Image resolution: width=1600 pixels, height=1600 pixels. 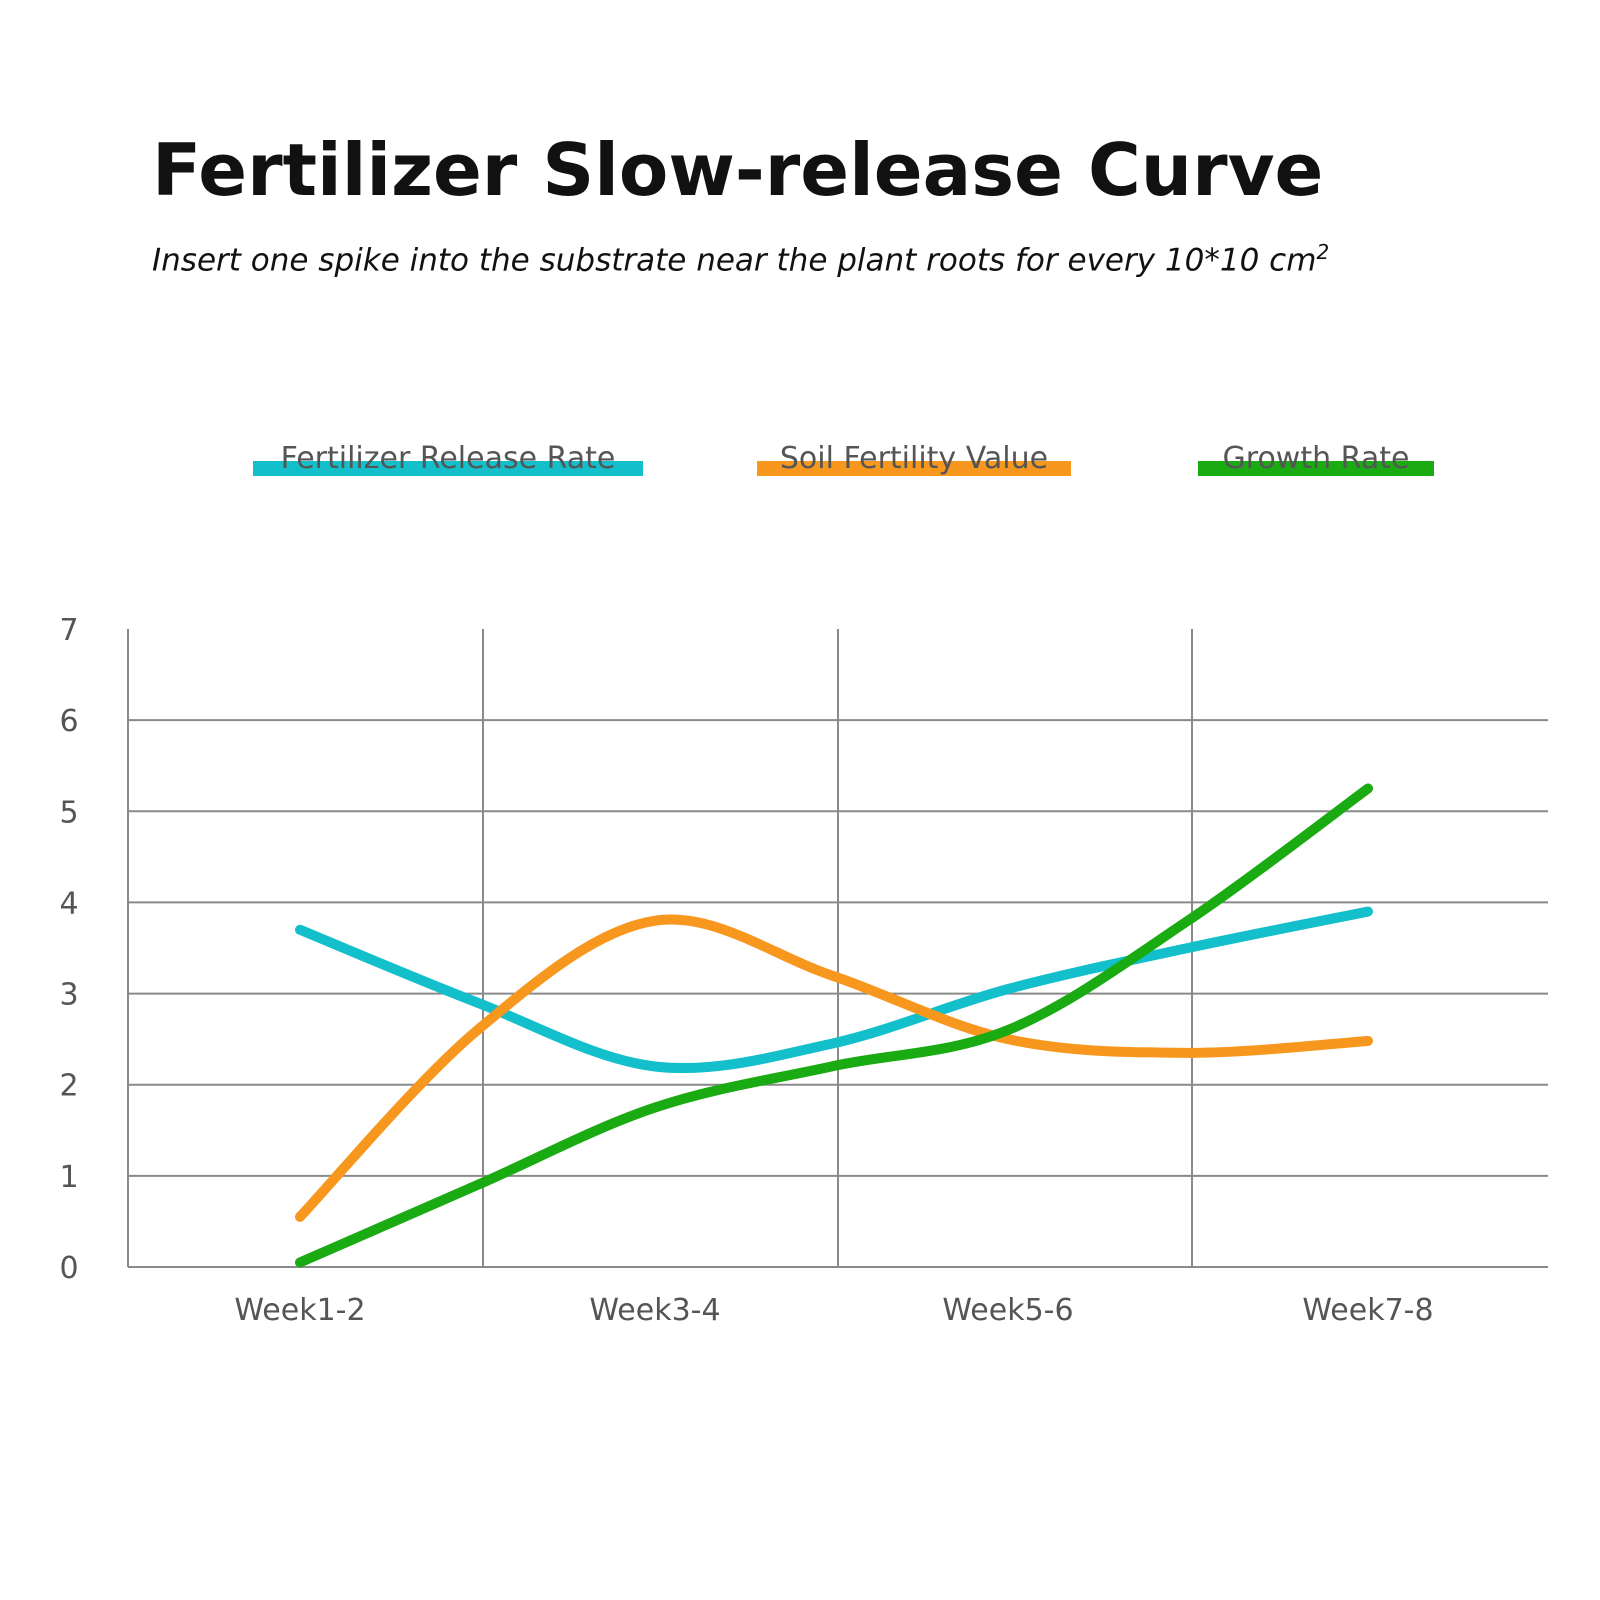 What do you see at coordinates (68, 630) in the screenshot?
I see `y-tick-label-7: 7` at bounding box center [68, 630].